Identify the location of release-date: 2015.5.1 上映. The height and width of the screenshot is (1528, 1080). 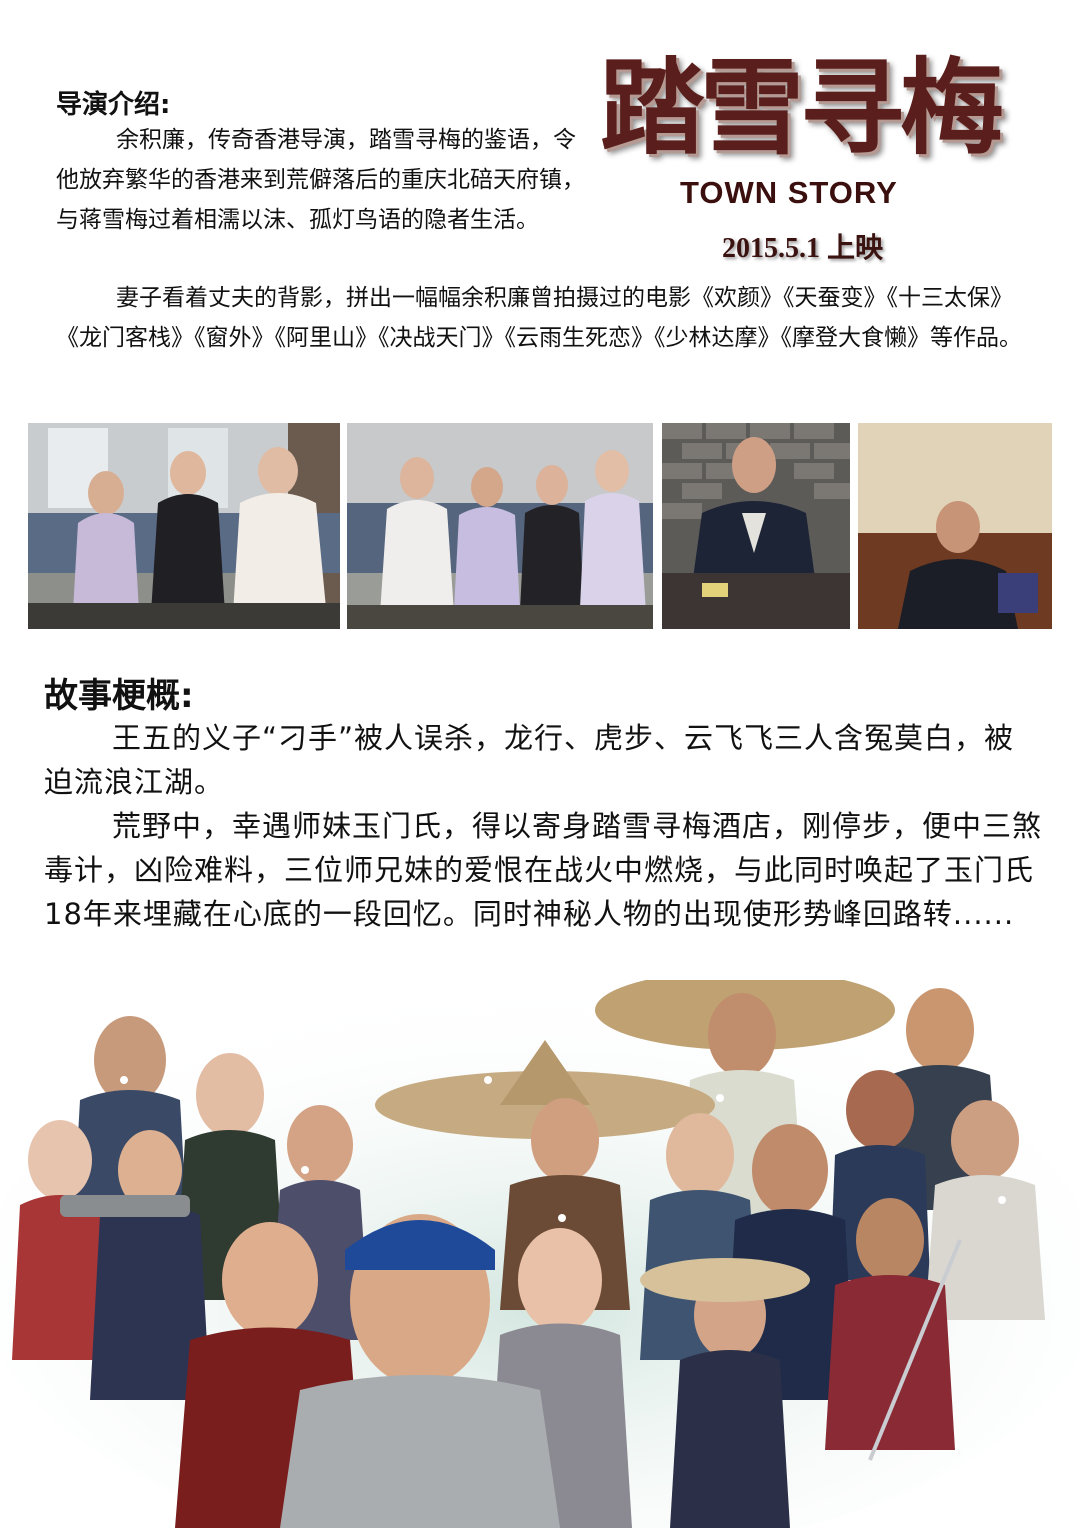
(803, 248).